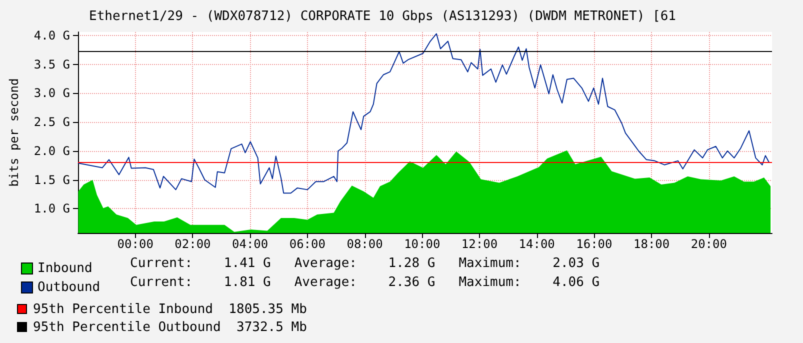 This screenshot has height=343, width=803. Describe the element at coordinates (651, 244) in the screenshot. I see `x-tick-label: 18:00` at that location.